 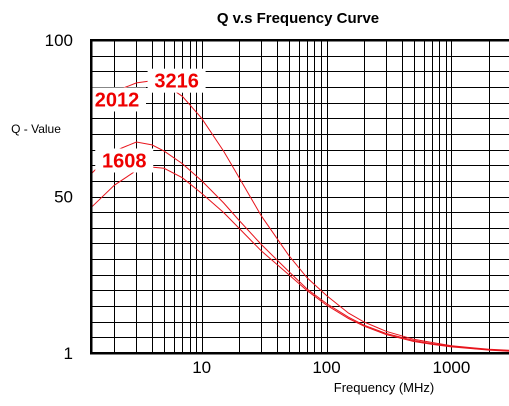 I want to click on series-label-text: 2012, so click(x=117, y=100).